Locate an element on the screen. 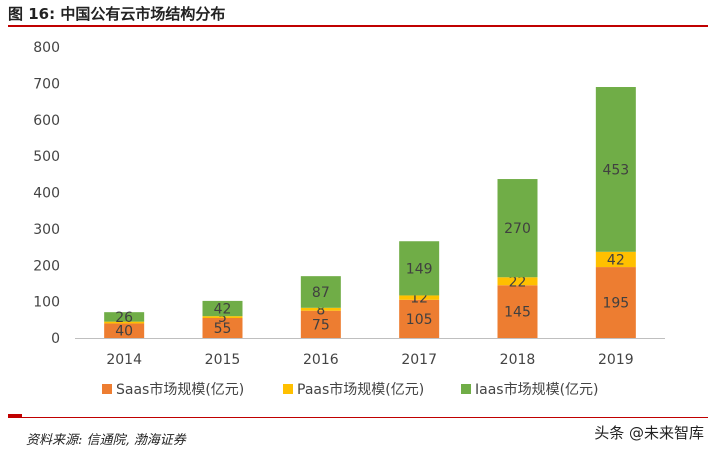 The width and height of the screenshot is (716, 455). legend-label: Iaas市场规模(亿元) is located at coordinates (537, 389).